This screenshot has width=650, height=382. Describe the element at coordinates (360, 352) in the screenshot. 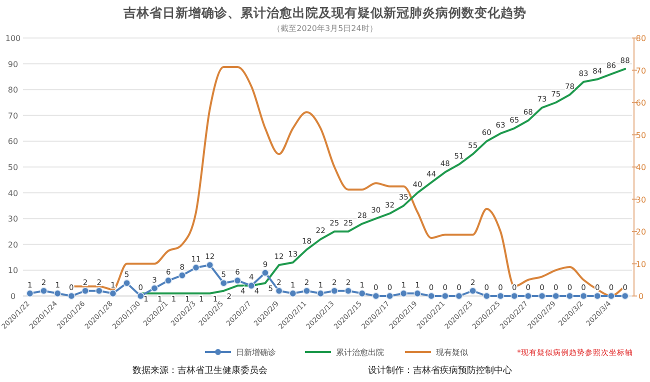

I see `legend-label: 累计治愈出院` at that location.